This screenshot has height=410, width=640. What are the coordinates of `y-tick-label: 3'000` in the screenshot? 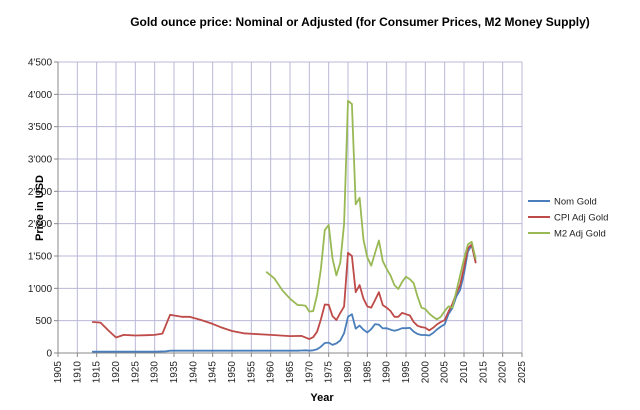 It's located at (40, 160).